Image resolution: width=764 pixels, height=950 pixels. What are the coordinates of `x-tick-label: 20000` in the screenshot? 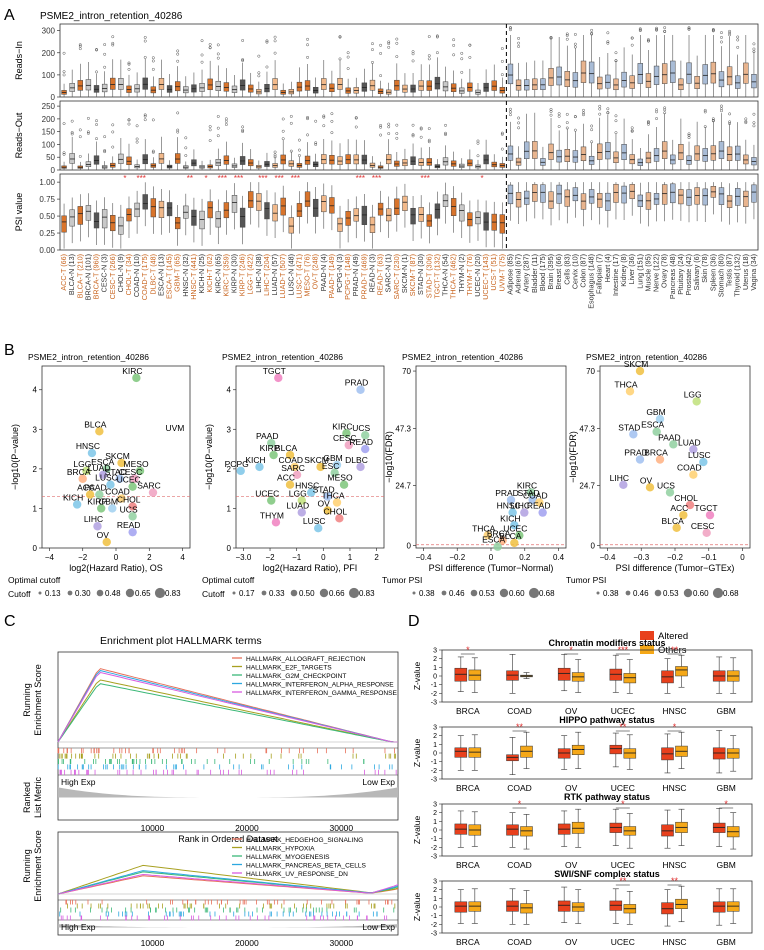 It's located at (247, 943).